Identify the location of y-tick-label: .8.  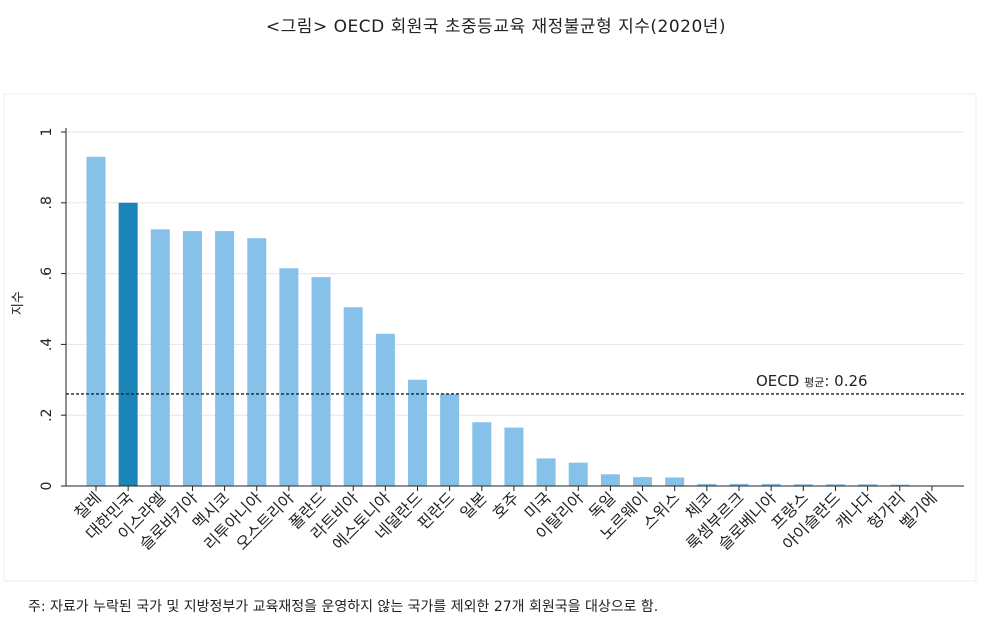
(47, 202).